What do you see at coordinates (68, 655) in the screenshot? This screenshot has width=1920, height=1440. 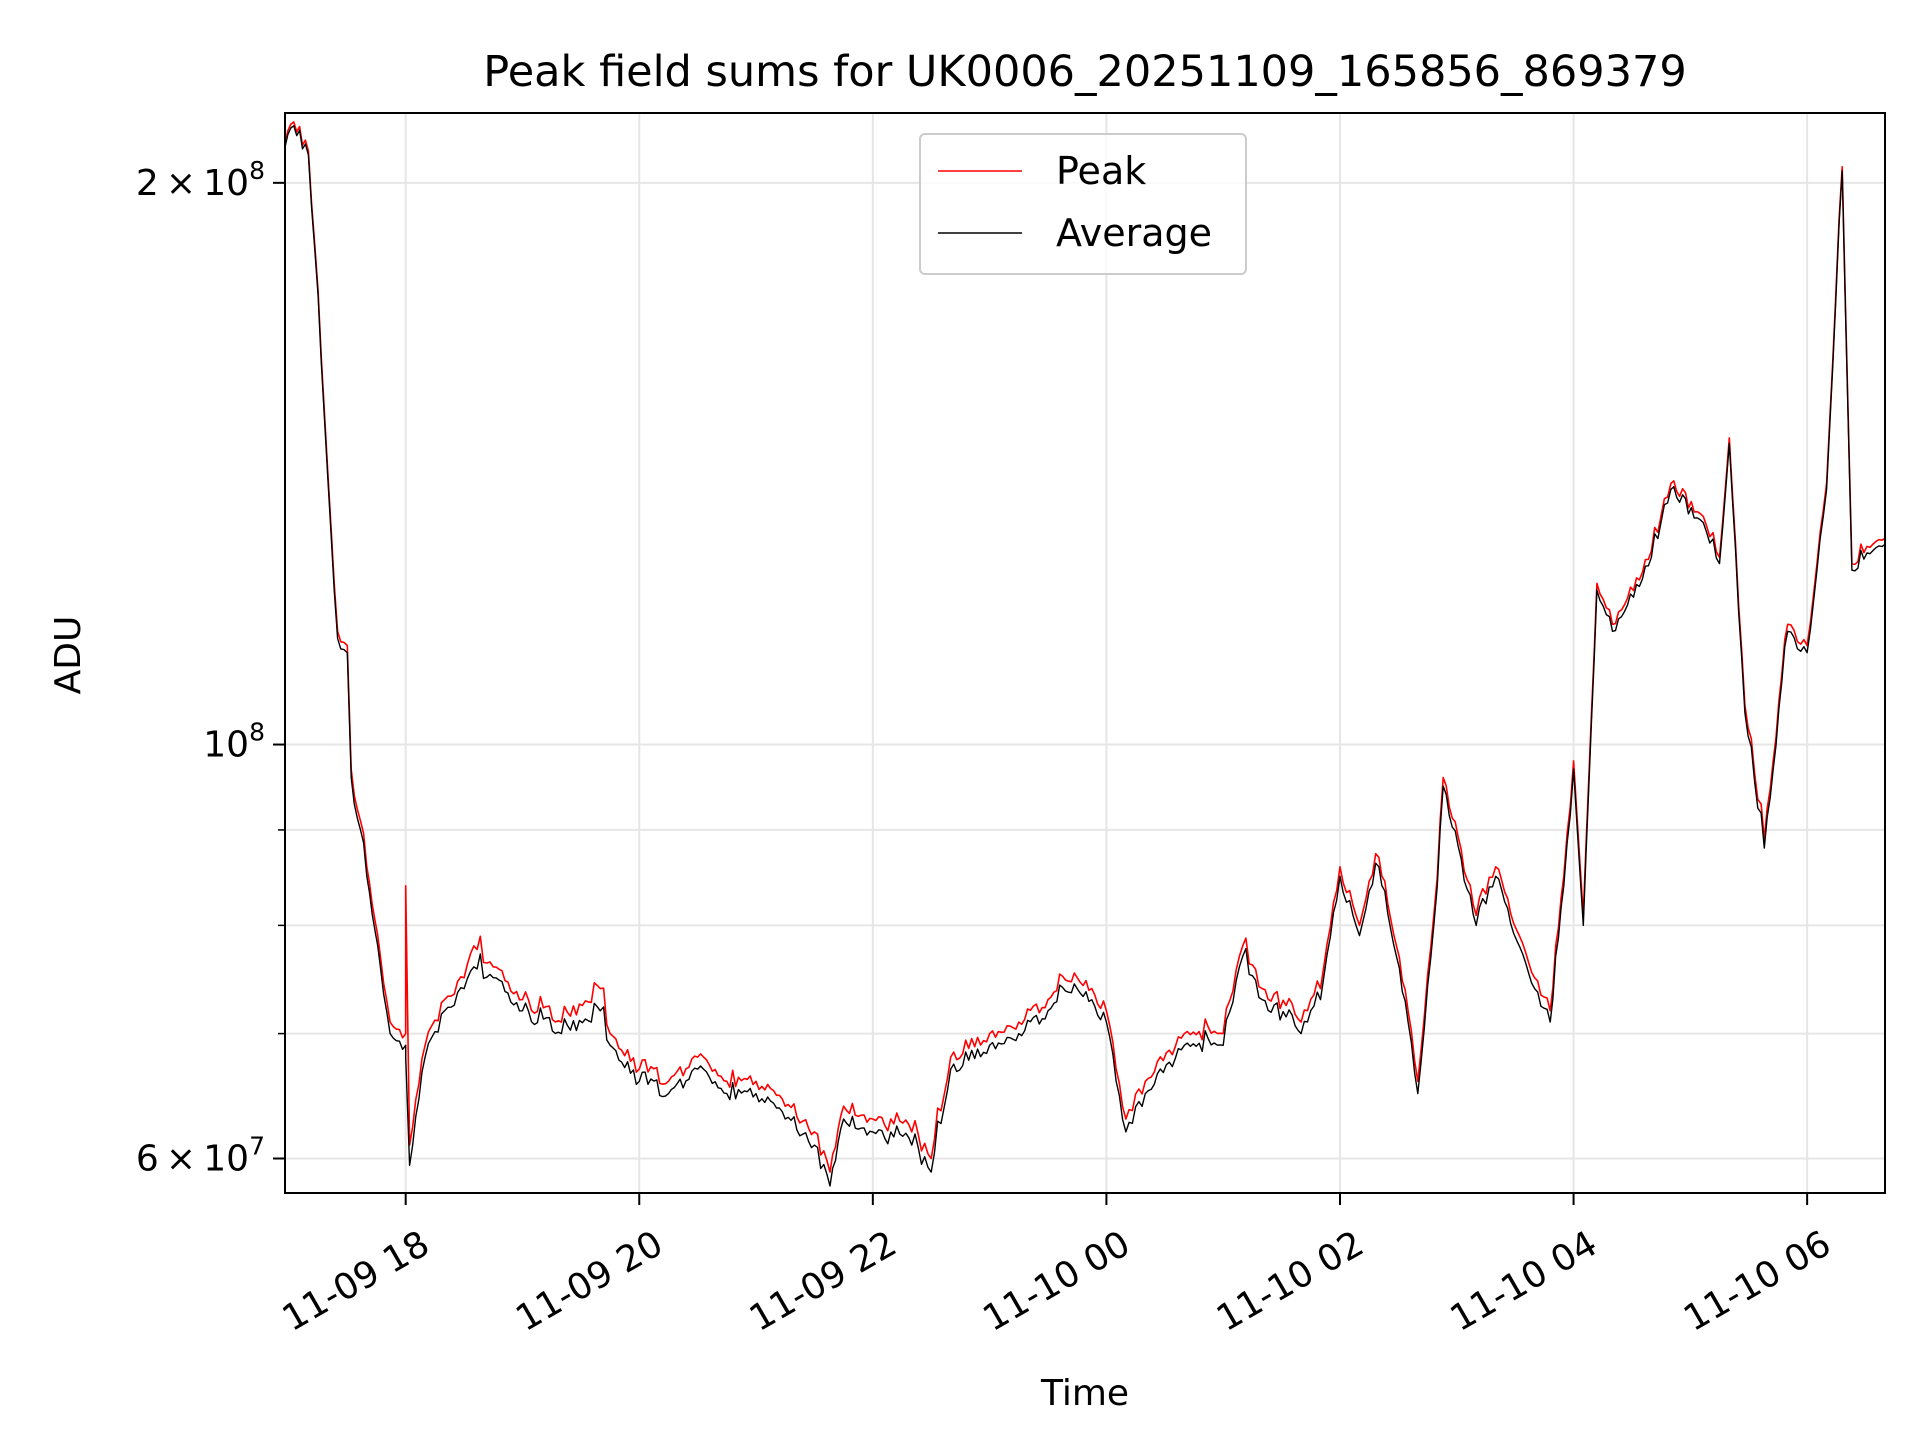 I see `y-axis-title: ADU` at bounding box center [68, 655].